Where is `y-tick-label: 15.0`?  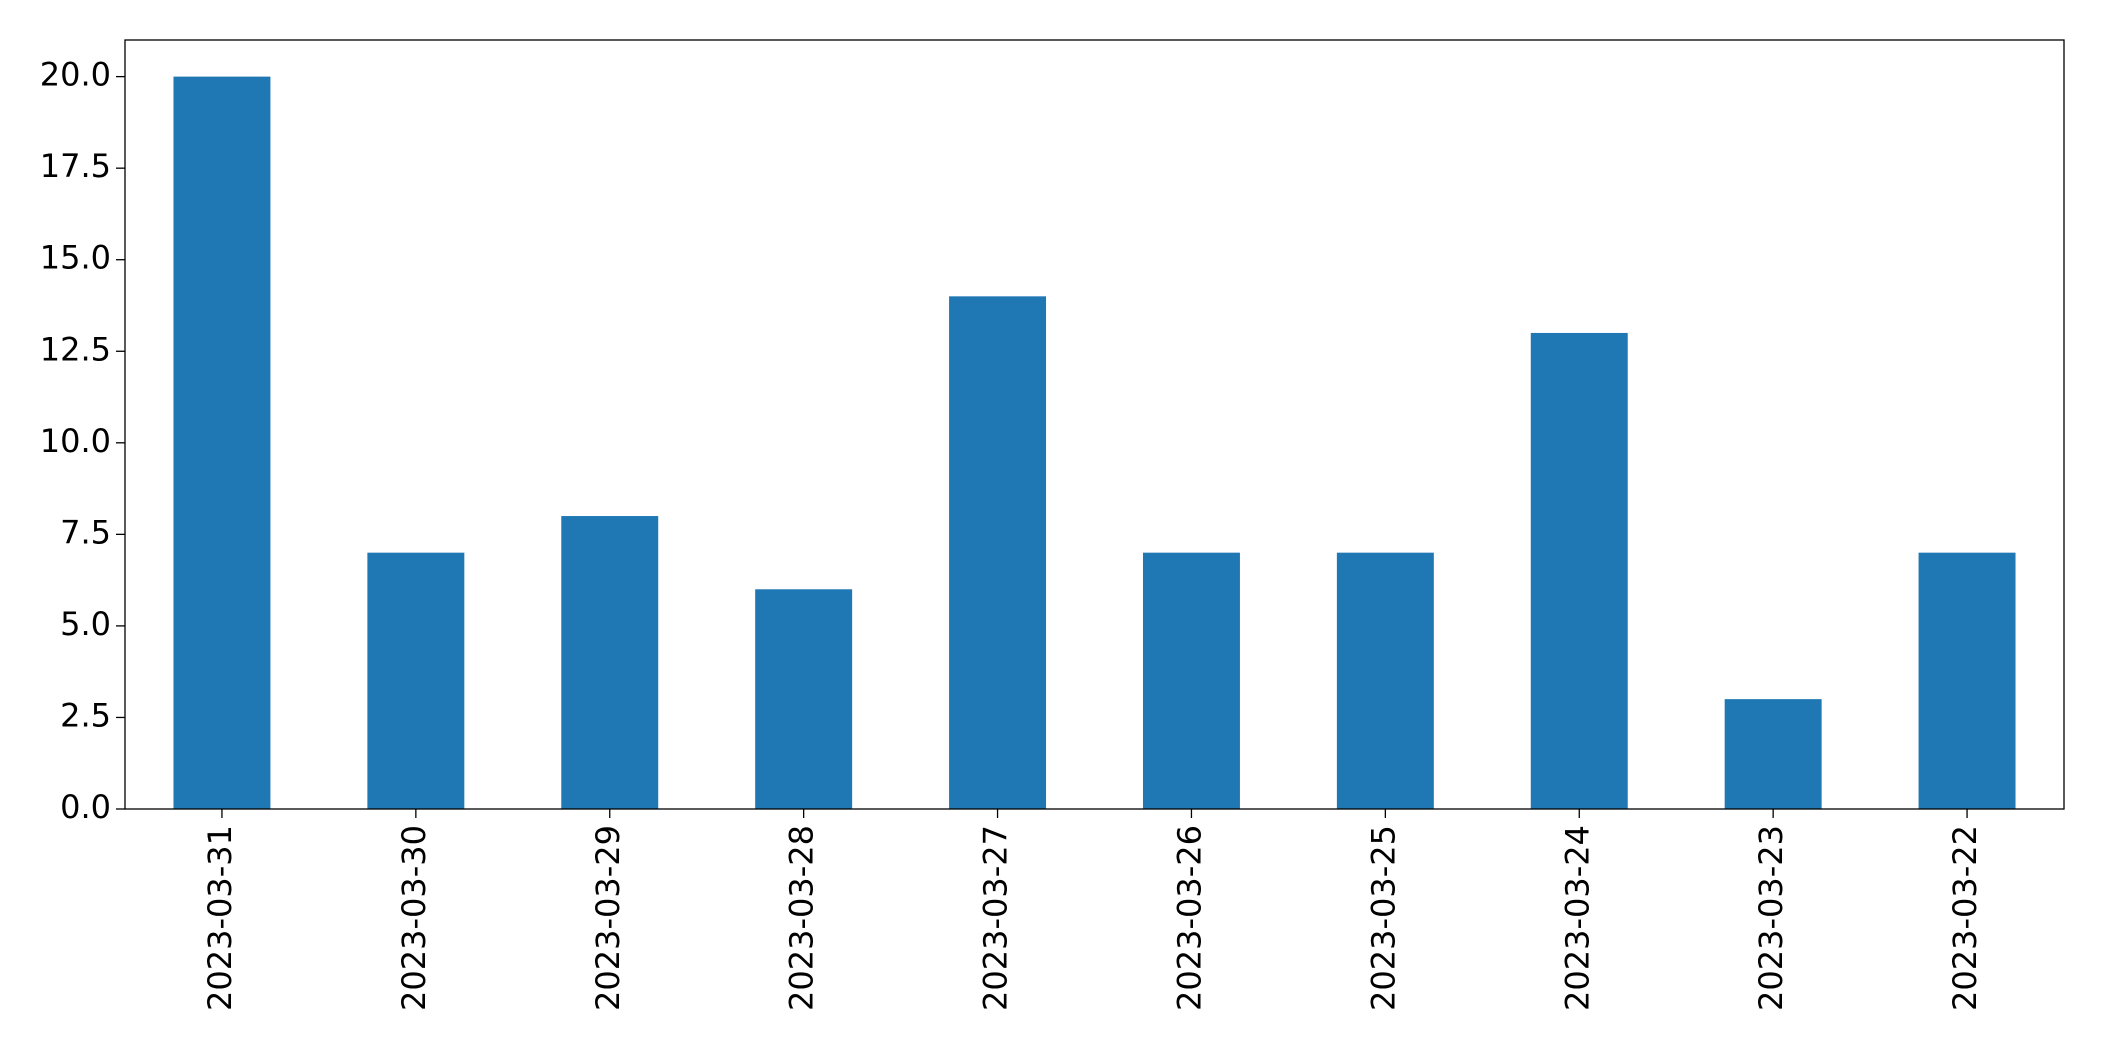
y-tick-label: 15.0 is located at coordinates (75, 258).